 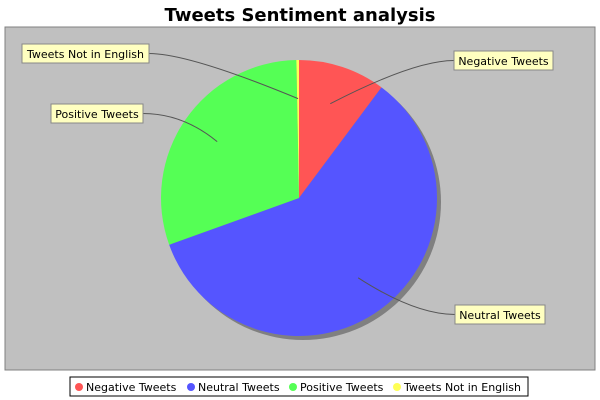 What do you see at coordinates (293, 387) in the screenshot?
I see `legend-marker-positive-tweets` at bounding box center [293, 387].